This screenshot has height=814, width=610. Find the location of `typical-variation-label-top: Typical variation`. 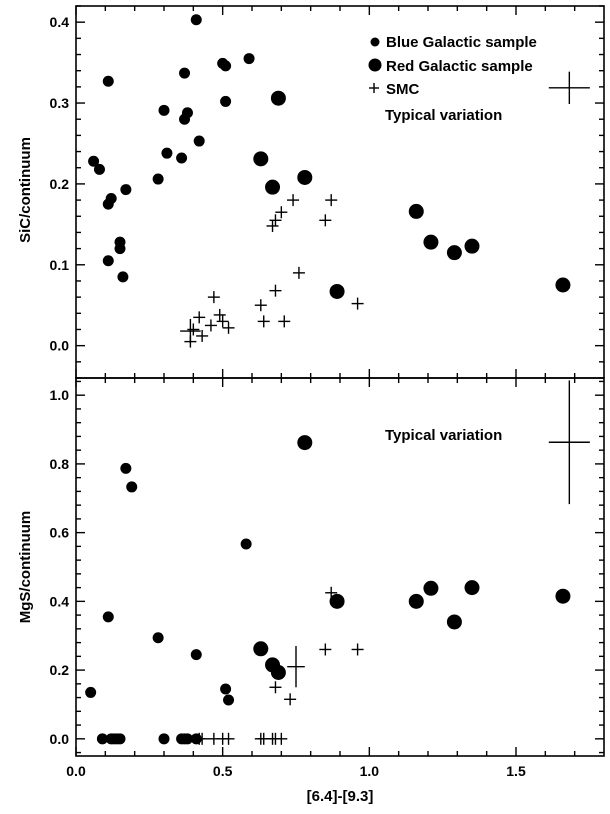

typical-variation-label-top: Typical variation is located at coordinates (443, 115).